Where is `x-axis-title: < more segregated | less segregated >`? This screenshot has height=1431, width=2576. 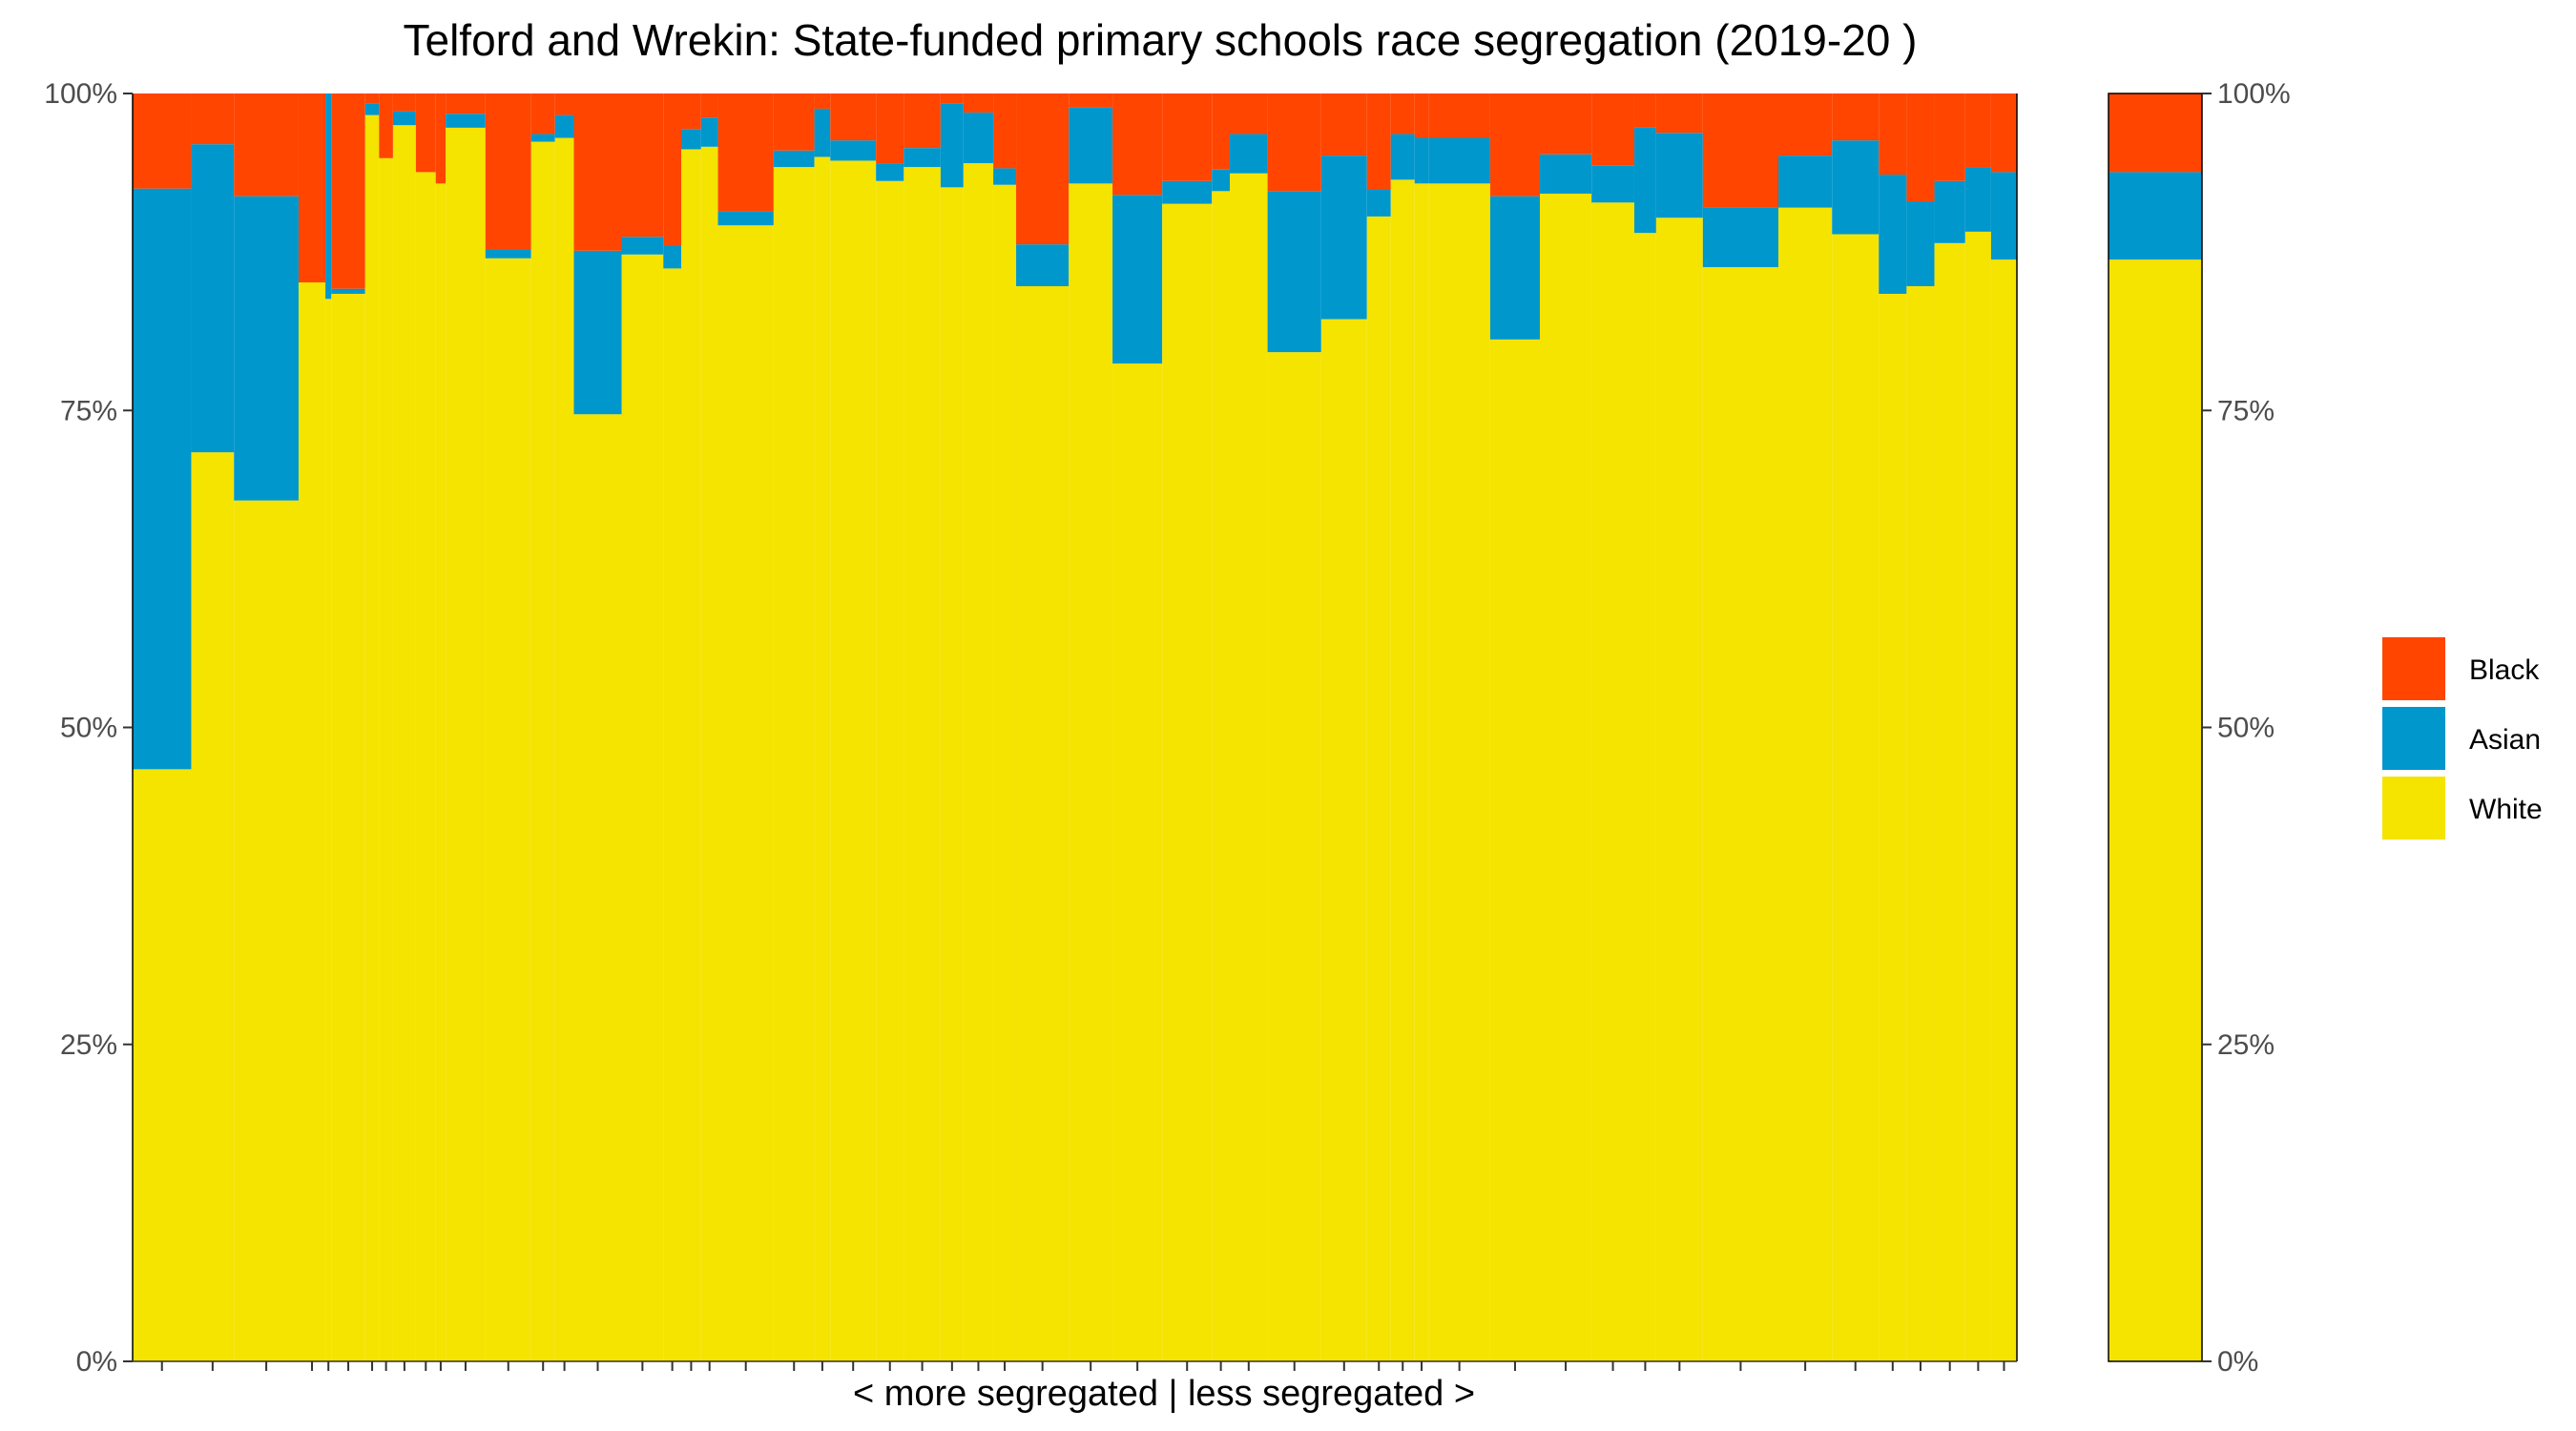
x-axis-title: < more segregated | less segregated > is located at coordinates (1164, 1394).